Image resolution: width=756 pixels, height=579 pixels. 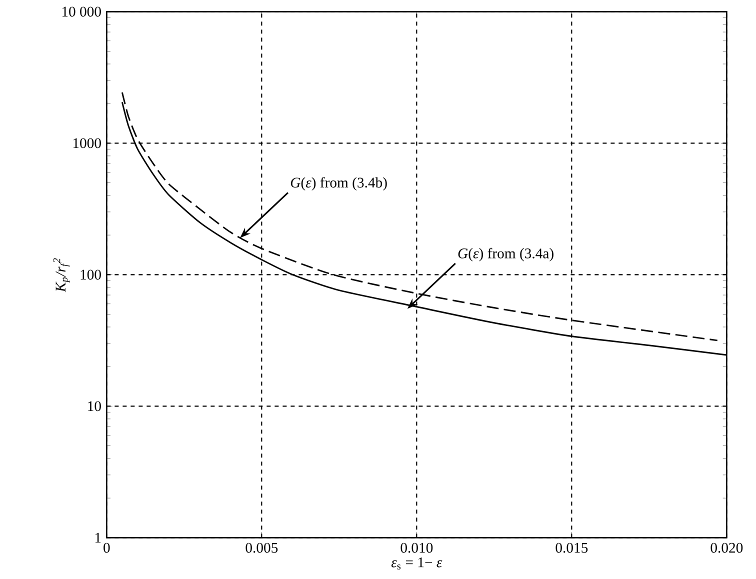 What do you see at coordinates (572, 547) in the screenshot?
I see `x-tick-label: 0.015` at bounding box center [572, 547].